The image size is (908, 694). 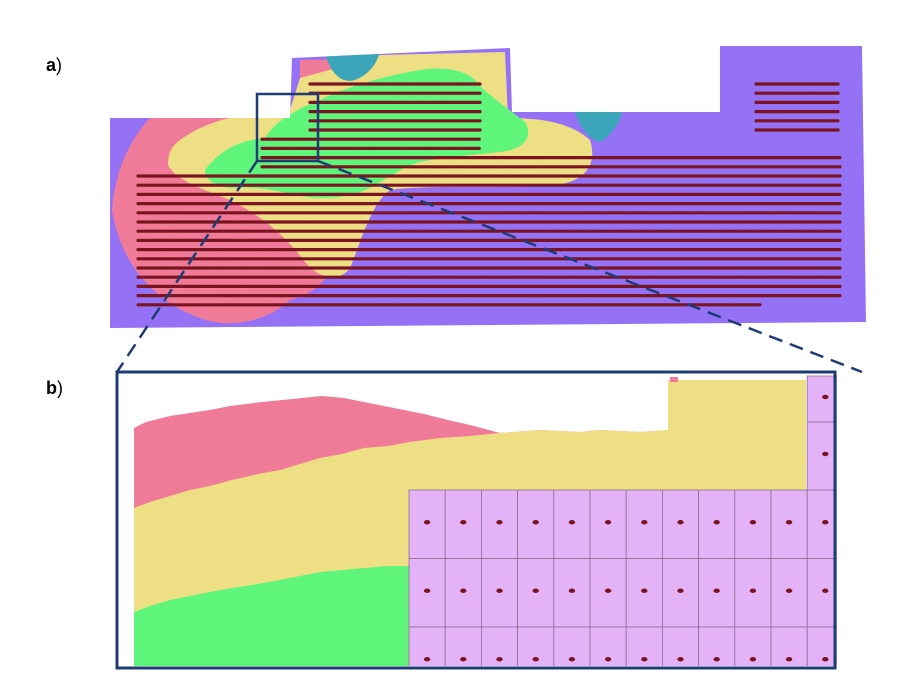 I want to click on zoom-line-left, so click(x=187, y=266).